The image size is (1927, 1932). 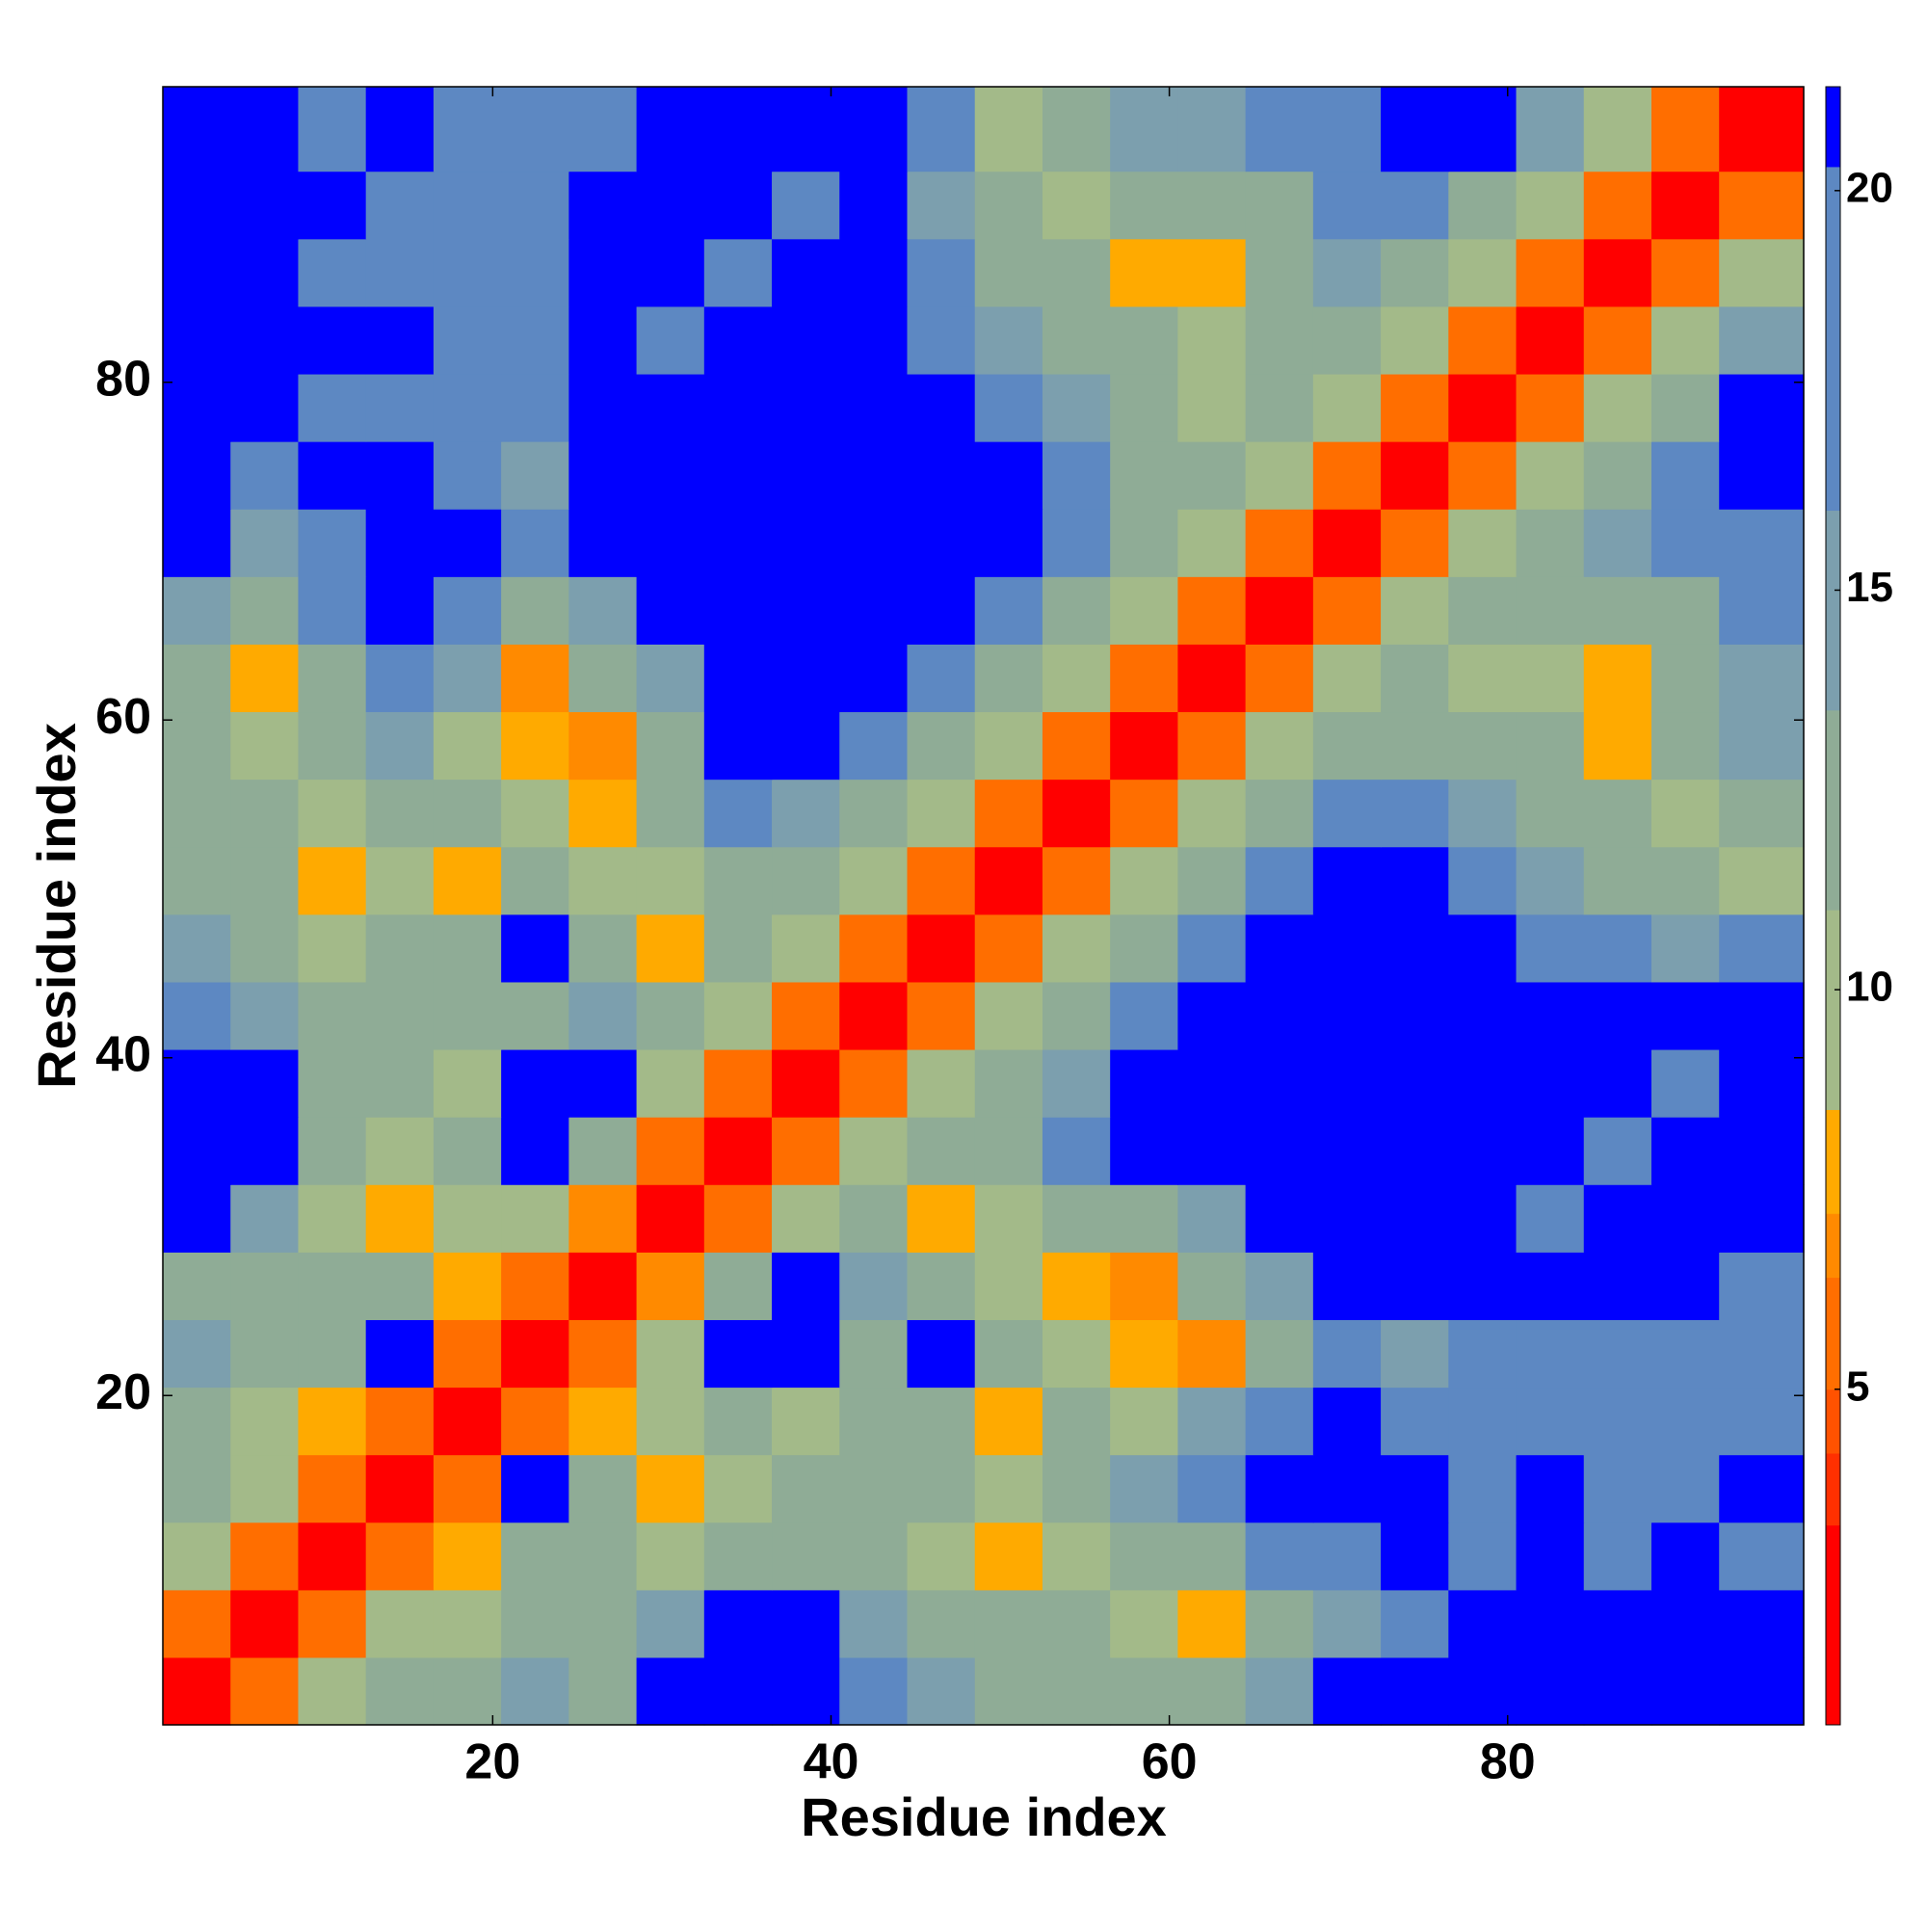 What do you see at coordinates (984, 1816) in the screenshot?
I see `x-axis-label: Residue index` at bounding box center [984, 1816].